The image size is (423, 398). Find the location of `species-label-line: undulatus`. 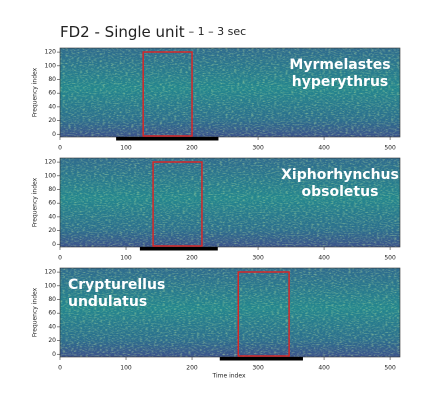

species-label-line: undulatus is located at coordinates (107, 302).